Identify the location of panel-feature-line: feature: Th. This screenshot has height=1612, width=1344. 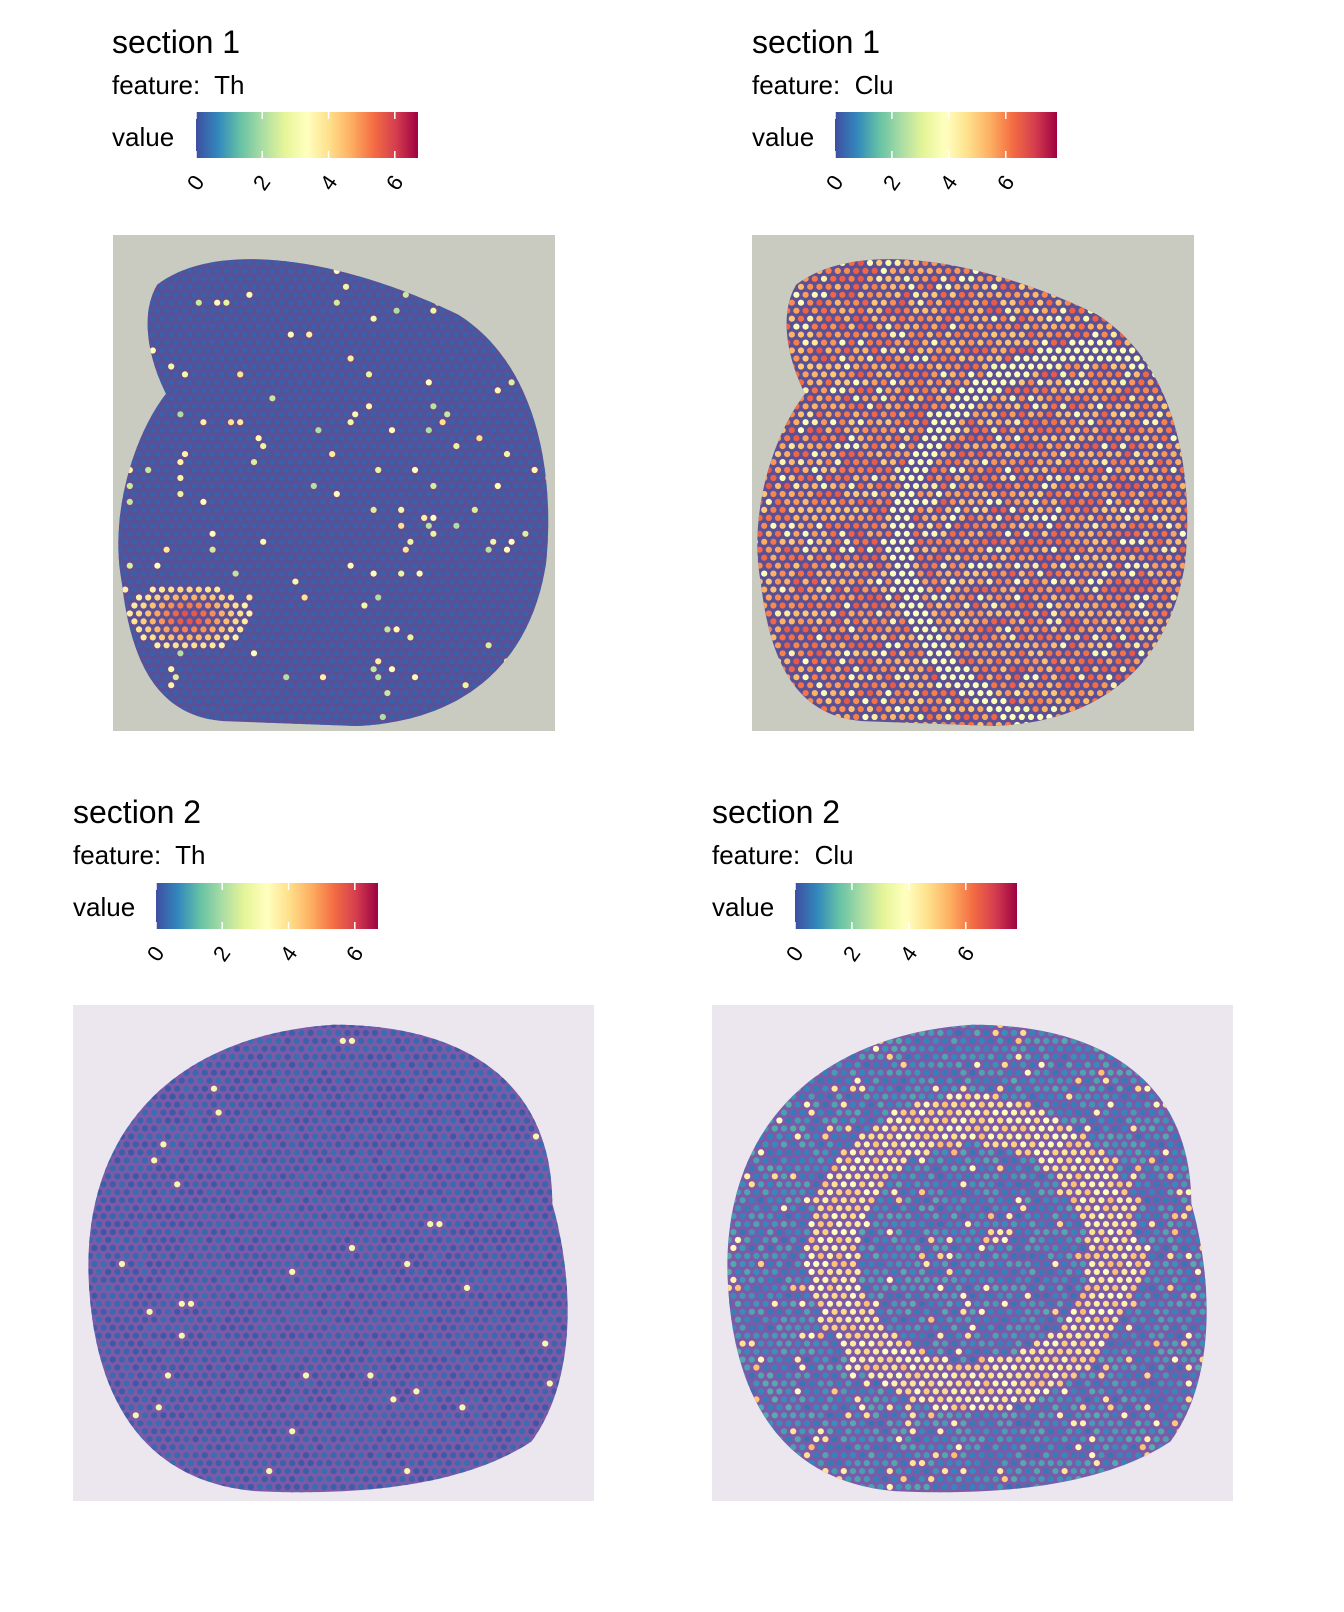
(178, 85).